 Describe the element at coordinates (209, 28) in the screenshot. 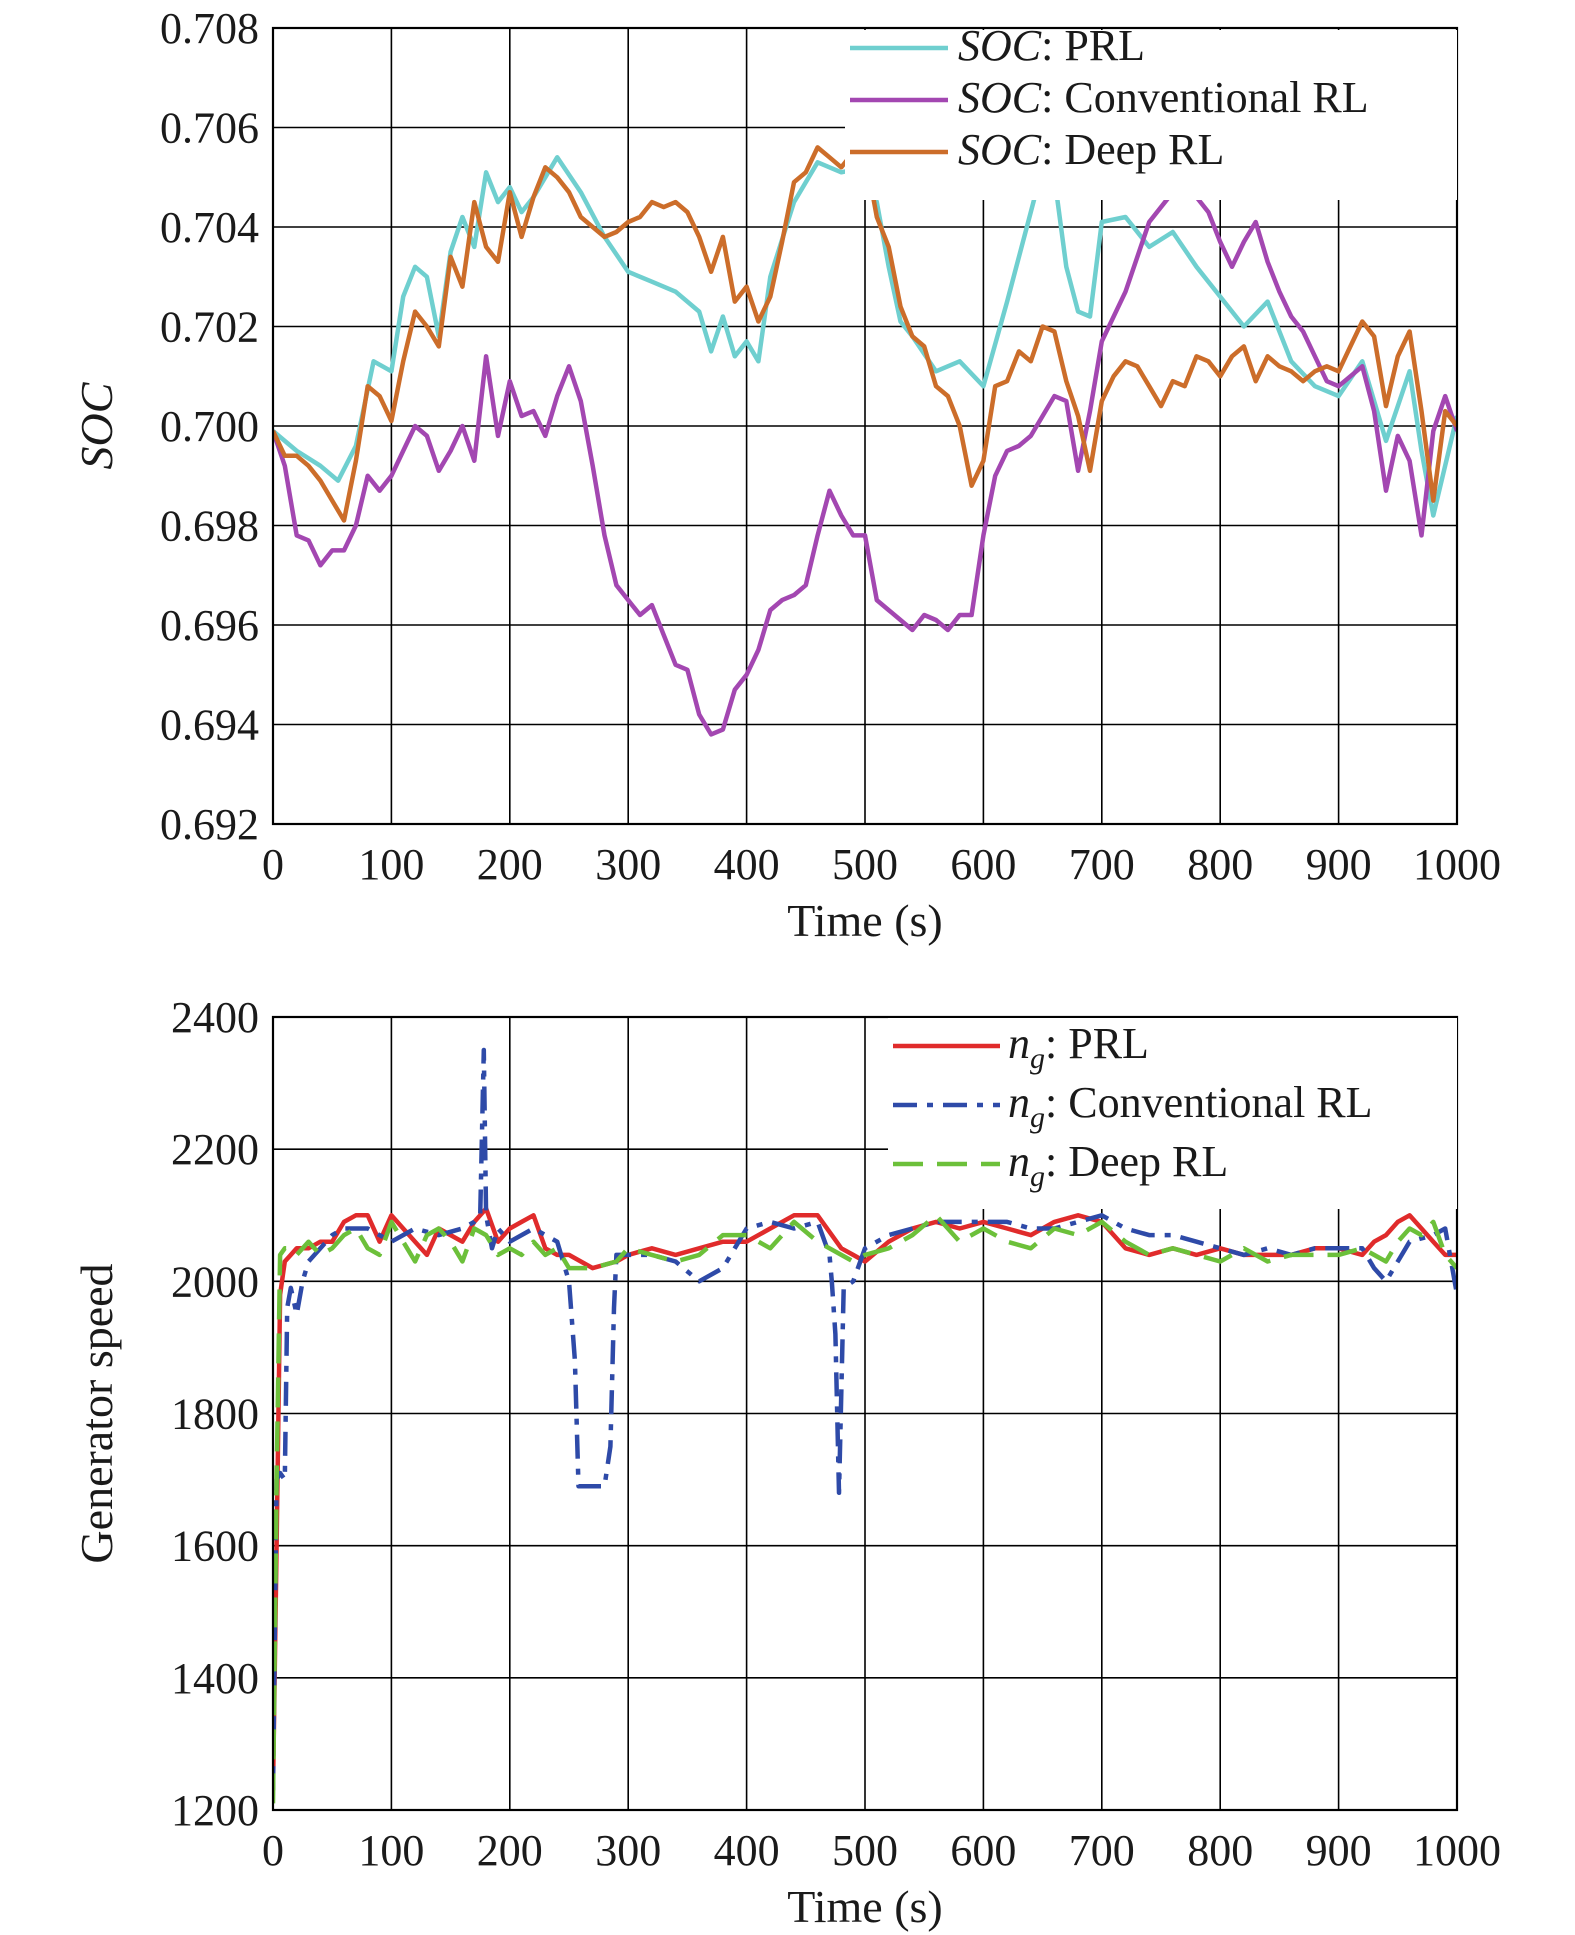

I see `y-tick-label: 0.708` at that location.